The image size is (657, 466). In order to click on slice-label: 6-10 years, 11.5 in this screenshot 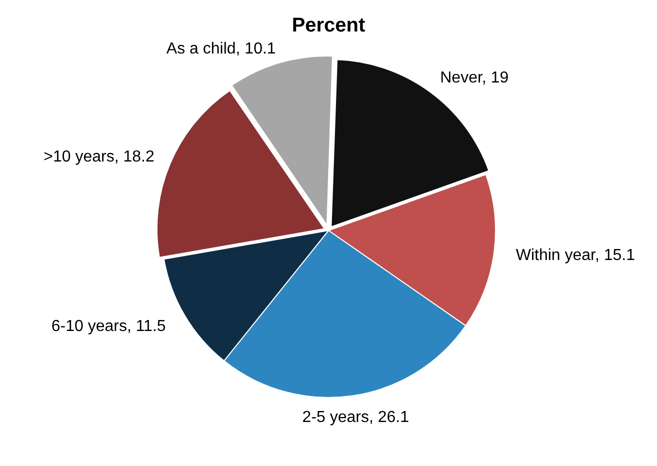, I will do `click(108, 327)`.